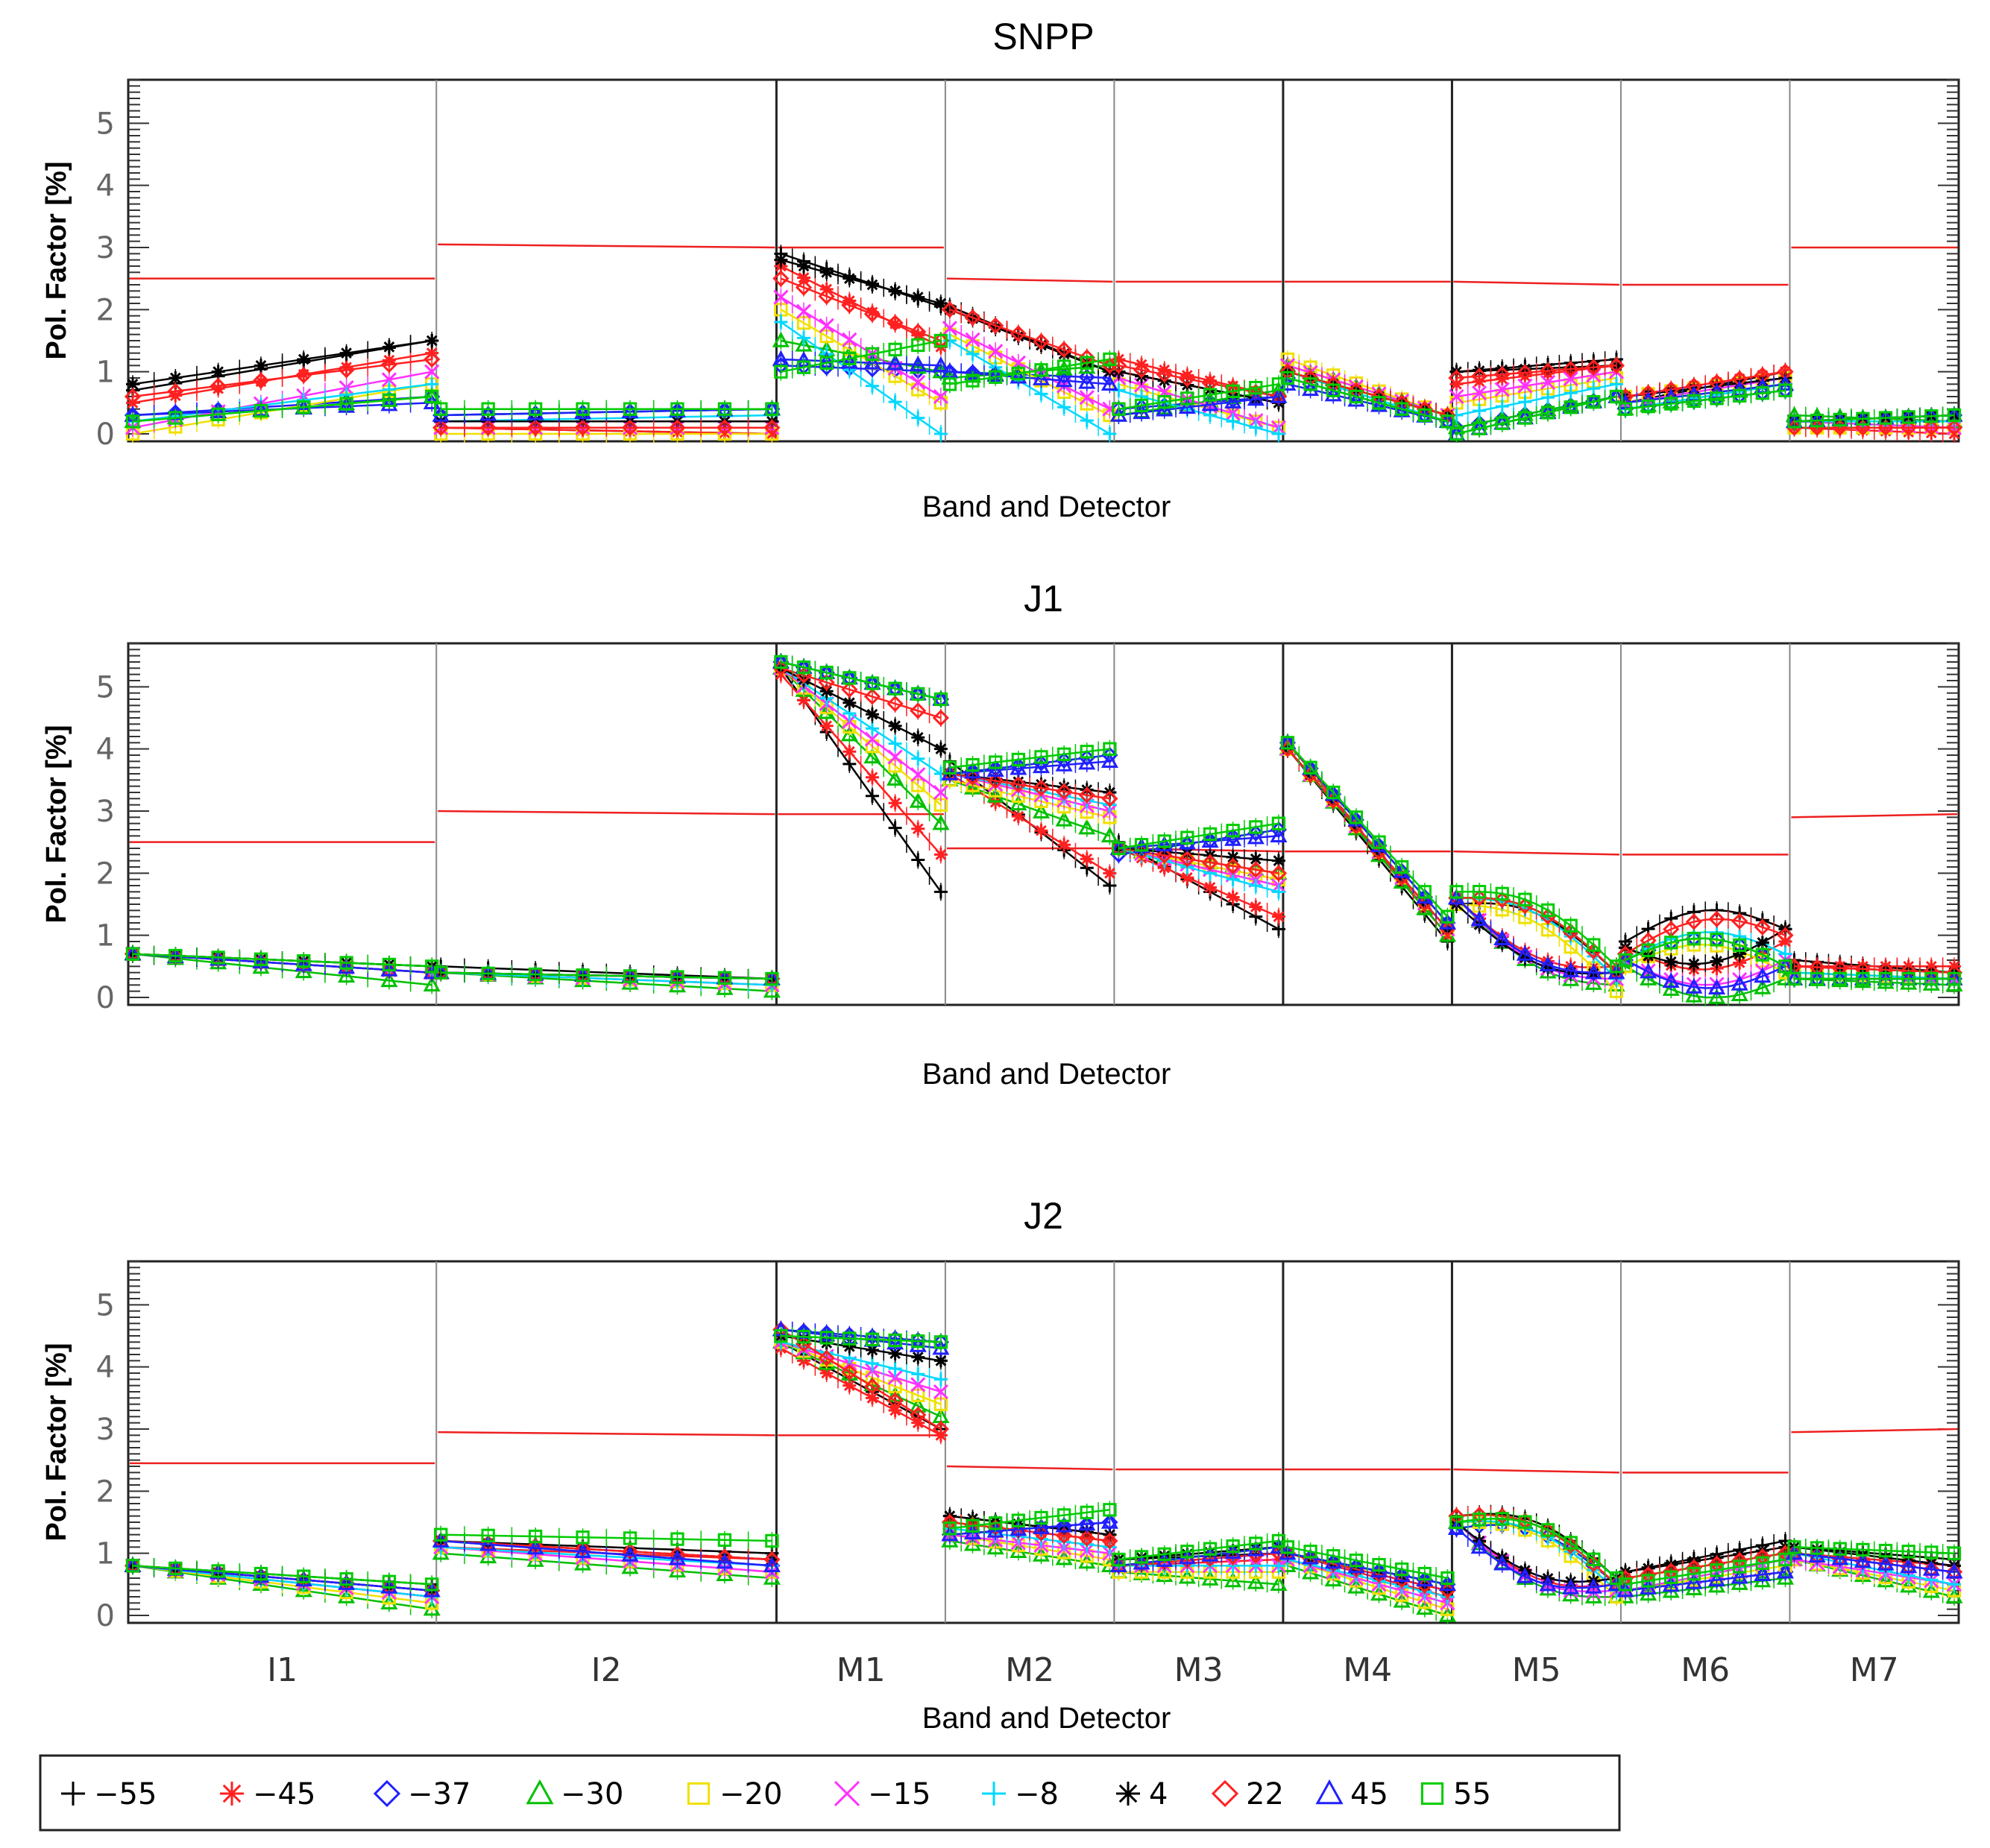 This screenshot has height=1848, width=1990. I want to click on x-axis-label: Band and Detector, so click(1046, 507).